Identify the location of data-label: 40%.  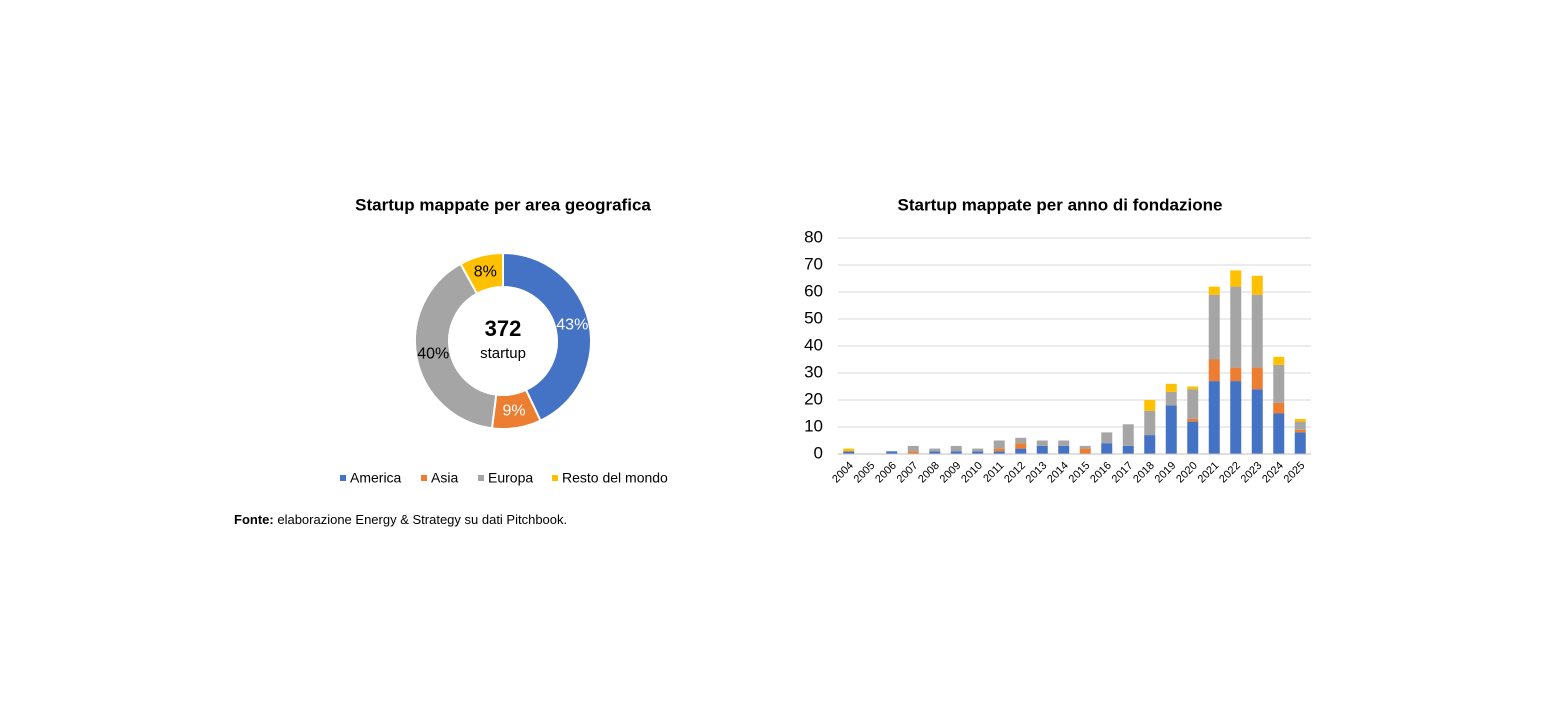
(433, 354).